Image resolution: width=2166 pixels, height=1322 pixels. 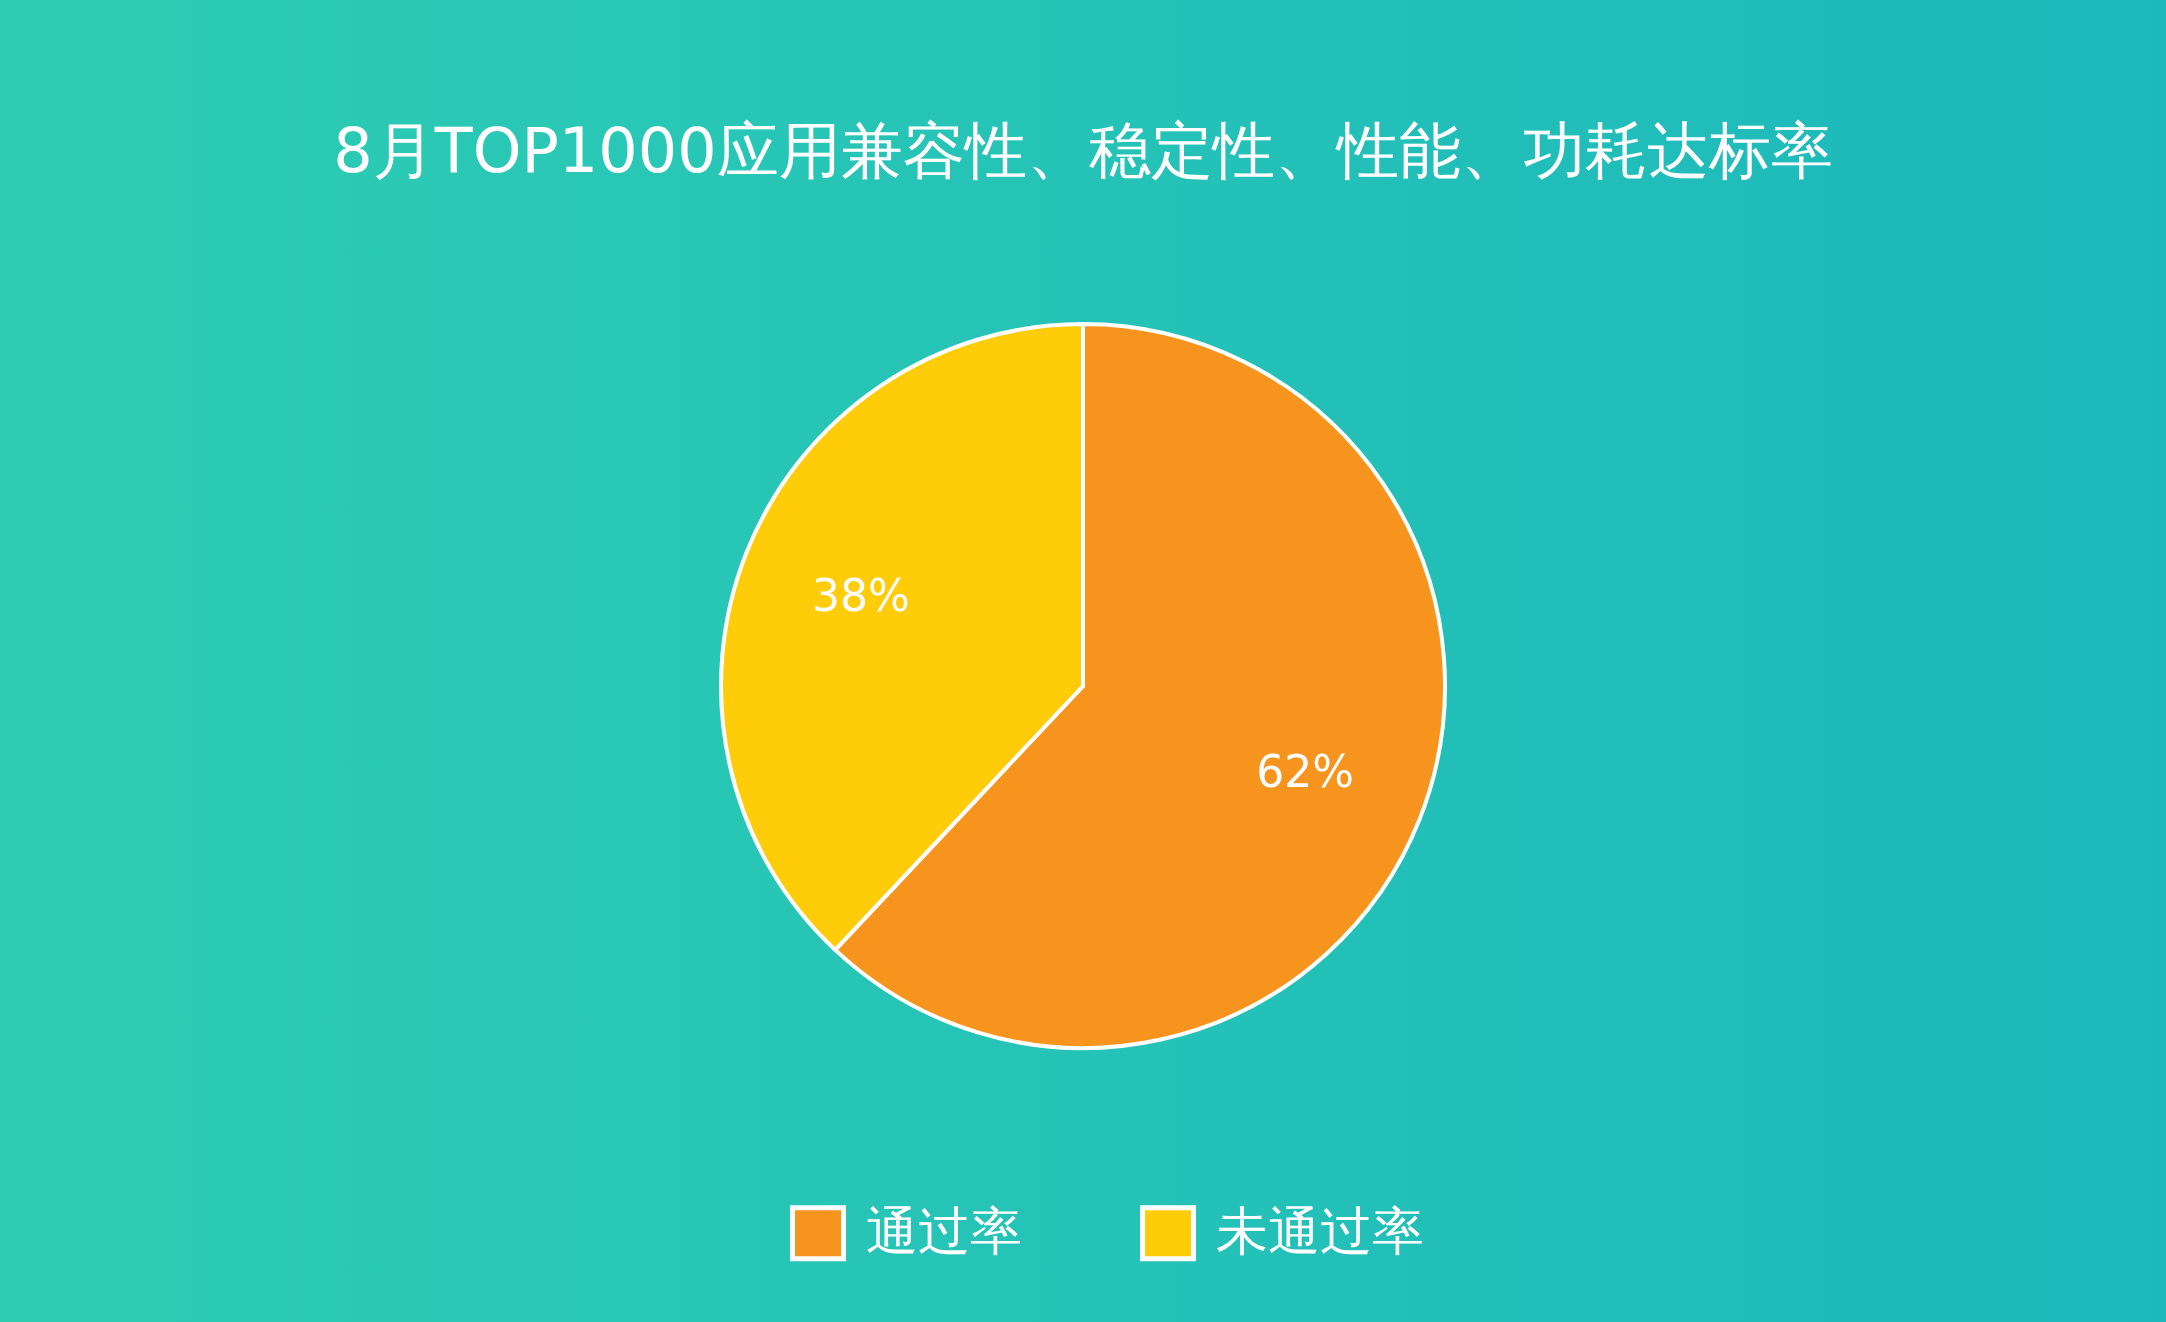 What do you see at coordinates (860, 596) in the screenshot?
I see `data-label: 38%` at bounding box center [860, 596].